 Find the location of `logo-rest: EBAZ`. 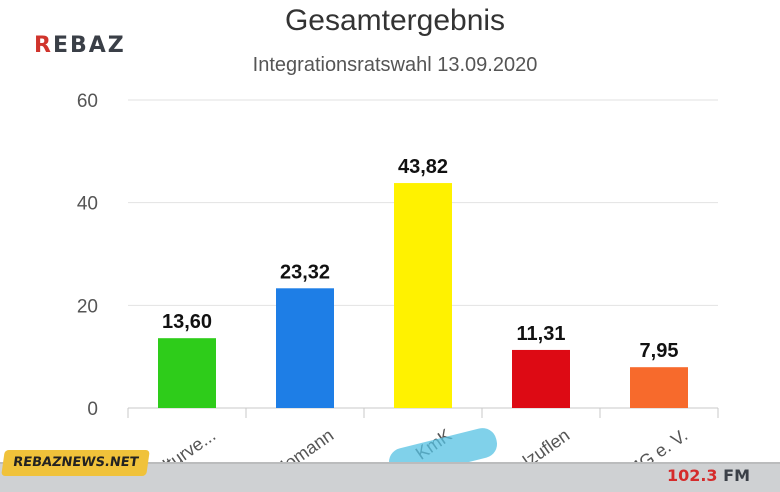

logo-rest: EBAZ is located at coordinates (89, 45).